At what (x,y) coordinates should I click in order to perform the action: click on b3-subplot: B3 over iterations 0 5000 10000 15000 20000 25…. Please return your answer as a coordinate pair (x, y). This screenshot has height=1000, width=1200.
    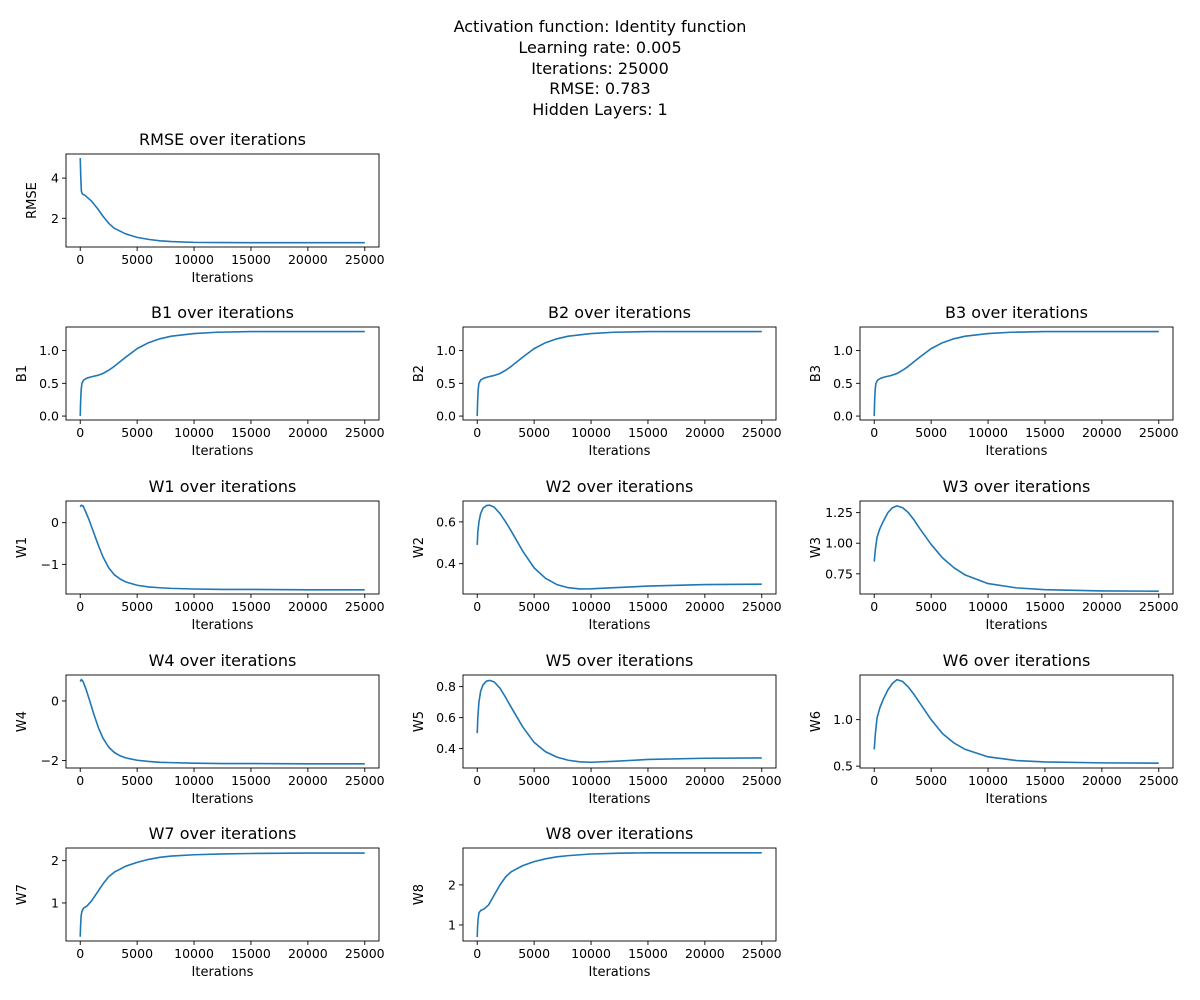
    Looking at the image, I should click on (994, 381).